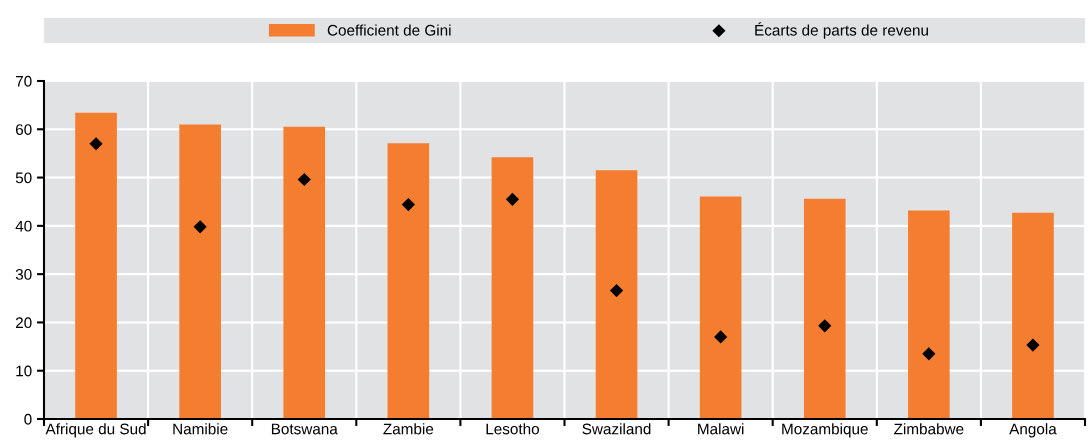 This screenshot has width=1089, height=444. I want to click on x-tick-label: Zimbabwe, so click(929, 429).